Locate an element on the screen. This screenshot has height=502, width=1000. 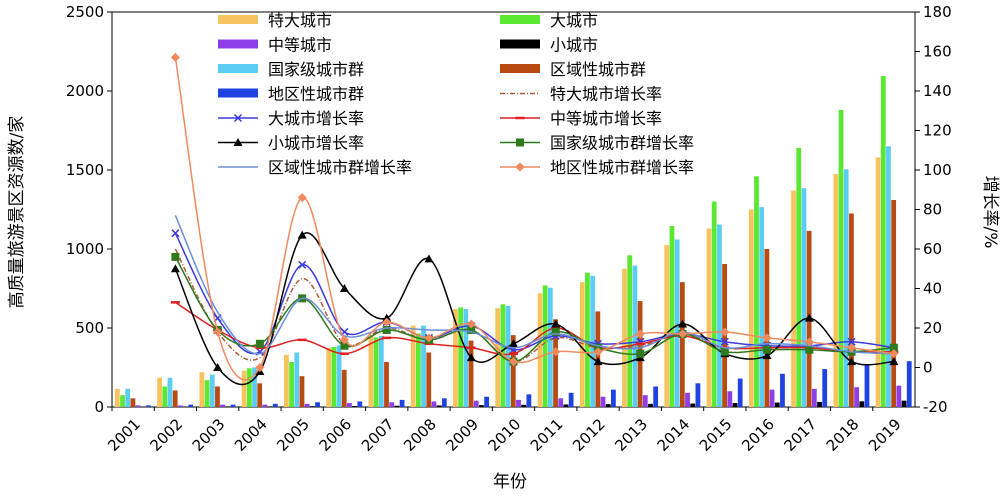
left-tick-label: 2500 is located at coordinates (85, 12).